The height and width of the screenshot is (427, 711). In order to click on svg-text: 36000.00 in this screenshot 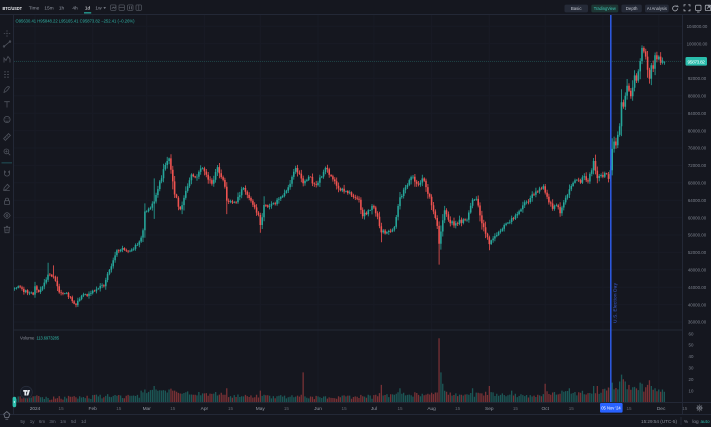, I will do `click(697, 322)`.